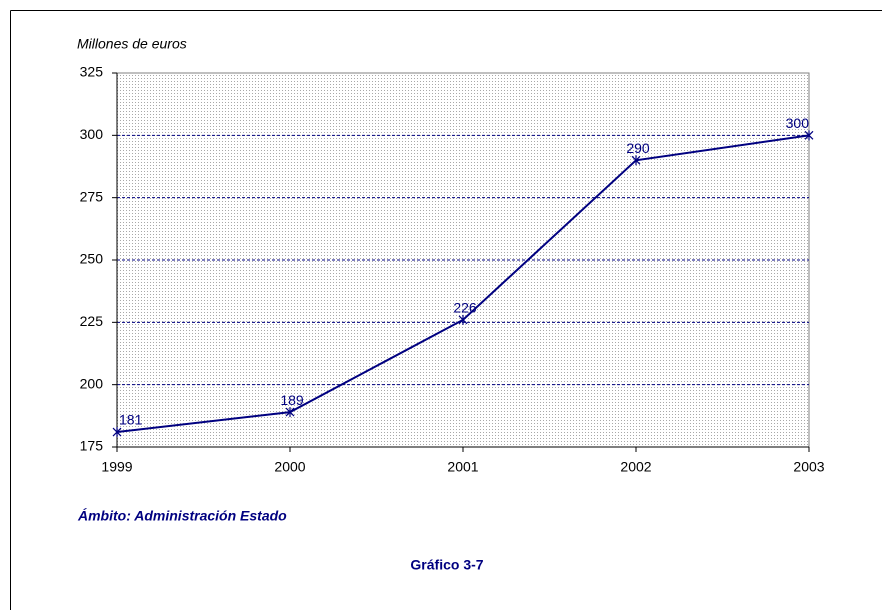 The image size is (882, 610). I want to click on data-label: 226, so click(465, 308).